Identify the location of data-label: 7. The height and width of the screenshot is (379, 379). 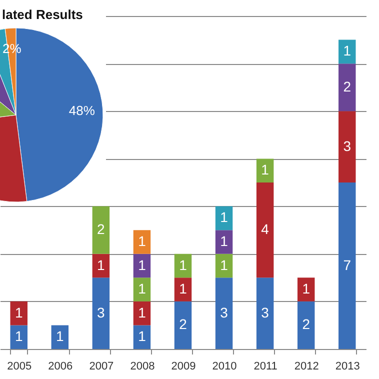
(347, 264).